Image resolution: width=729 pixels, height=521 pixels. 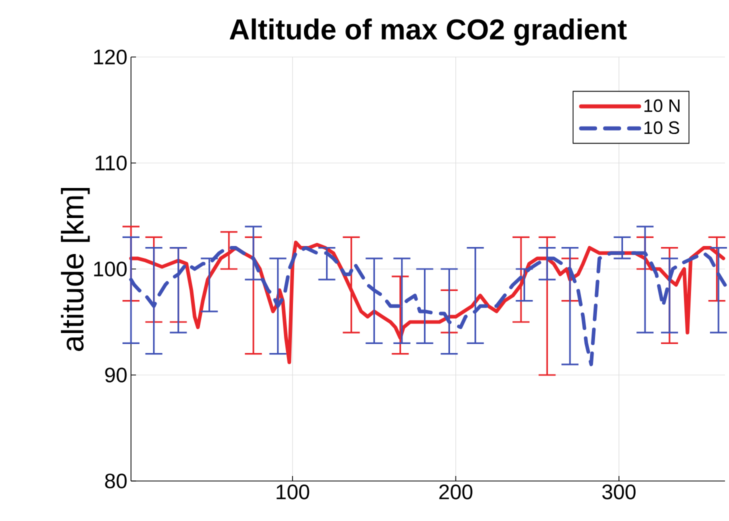 I want to click on x-tick-label: 200, so click(x=455, y=492).